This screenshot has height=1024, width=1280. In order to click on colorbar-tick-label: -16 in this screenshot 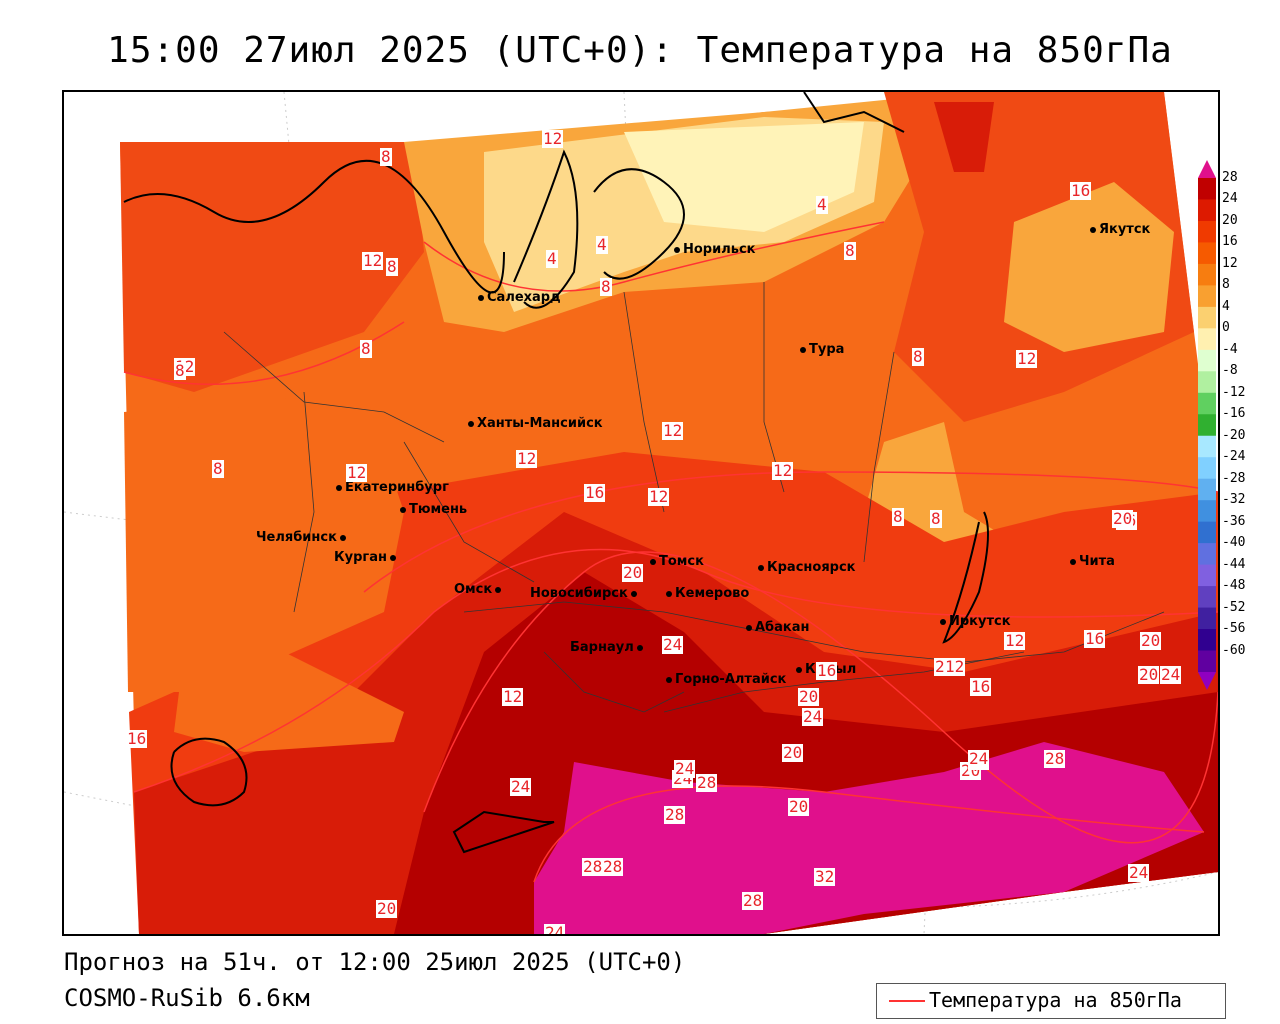, I will do `click(1234, 414)`.